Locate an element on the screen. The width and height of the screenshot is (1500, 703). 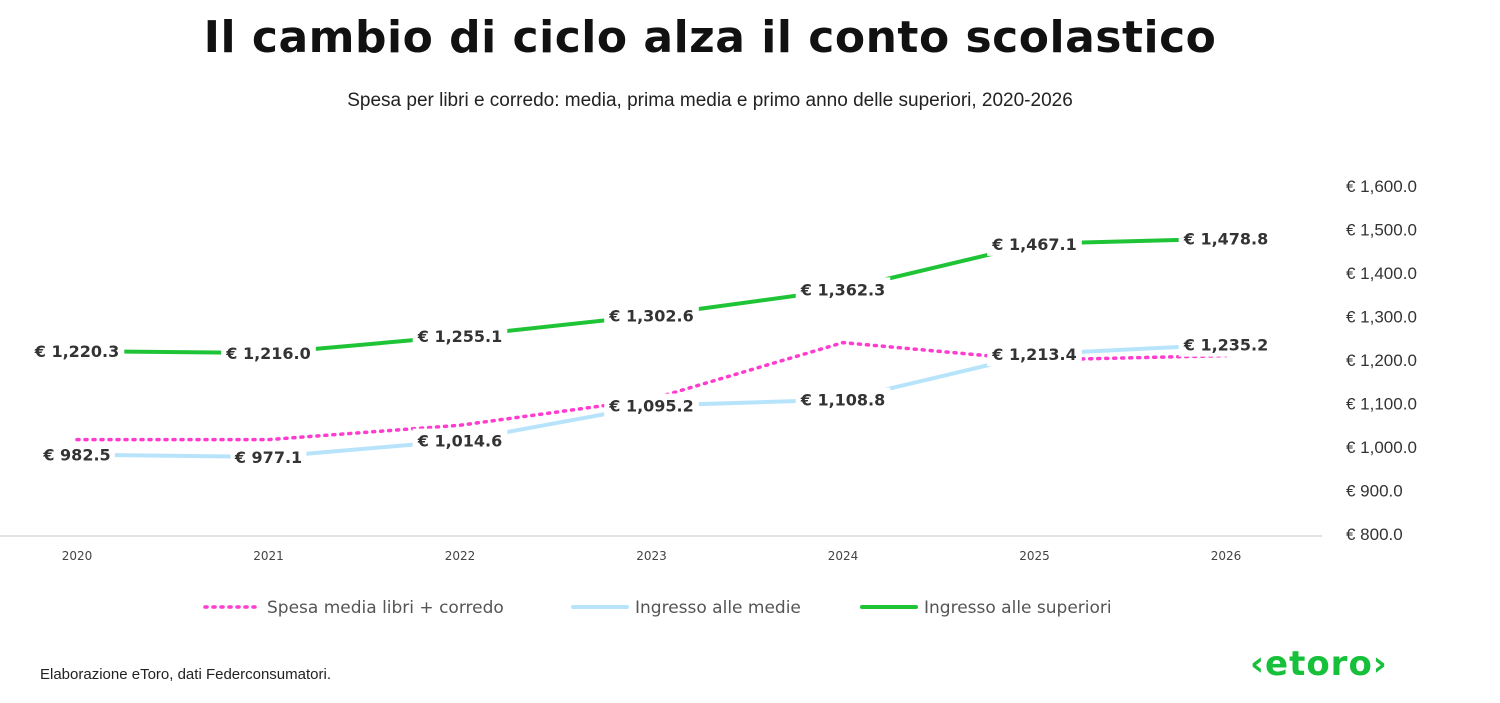
data-label: € 1,362.3 is located at coordinates (843, 289).